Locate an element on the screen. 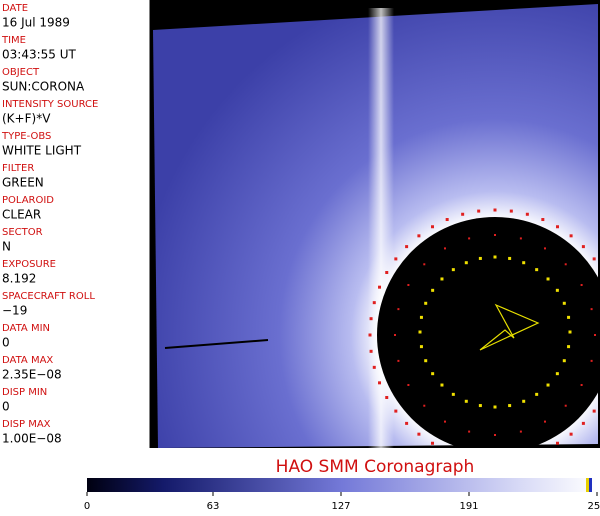 This screenshot has height=516, width=600. field-value: WHITE LIGHT is located at coordinates (42, 151).